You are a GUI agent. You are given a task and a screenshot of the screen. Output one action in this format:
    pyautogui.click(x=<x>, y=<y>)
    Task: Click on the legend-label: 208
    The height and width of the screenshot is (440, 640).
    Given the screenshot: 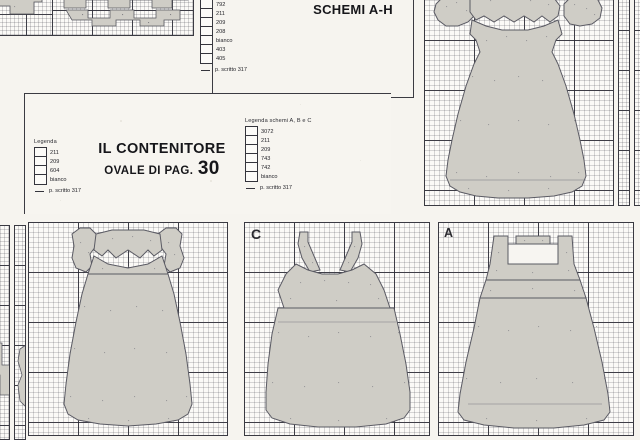 What is the action you would take?
    pyautogui.click(x=221, y=31)
    